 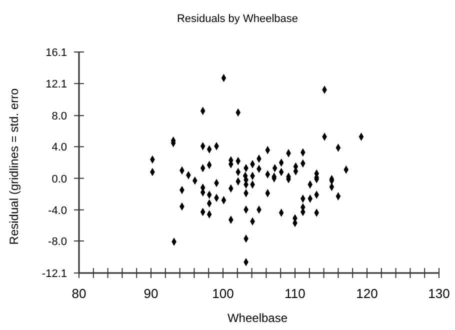 I want to click on chart-title: Residuals by Wheelbase, so click(x=237, y=19).